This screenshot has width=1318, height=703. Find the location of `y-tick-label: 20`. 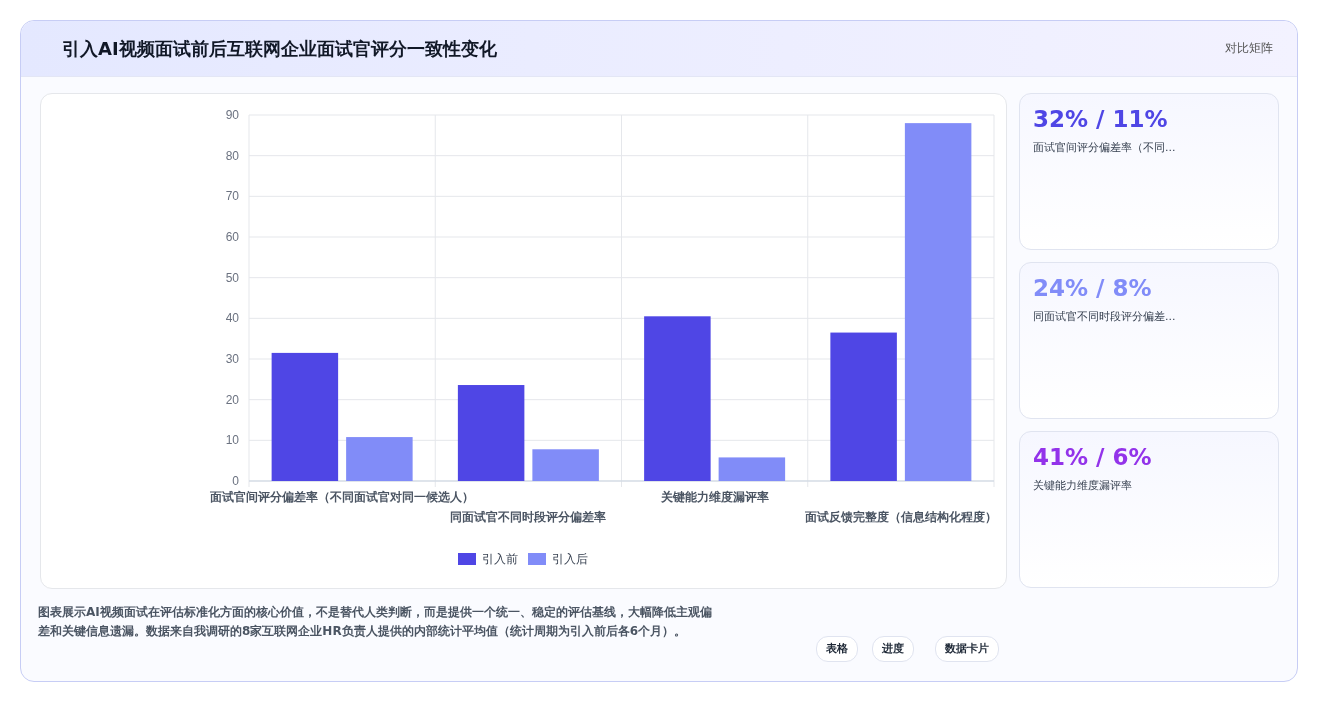

y-tick-label: 20 is located at coordinates (232, 399).